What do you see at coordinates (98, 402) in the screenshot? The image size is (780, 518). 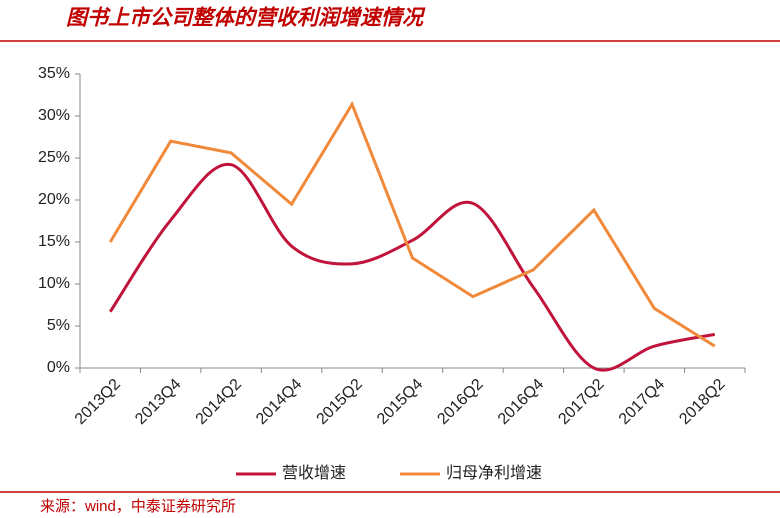 I see `x-tick-label: 2013Q2` at bounding box center [98, 402].